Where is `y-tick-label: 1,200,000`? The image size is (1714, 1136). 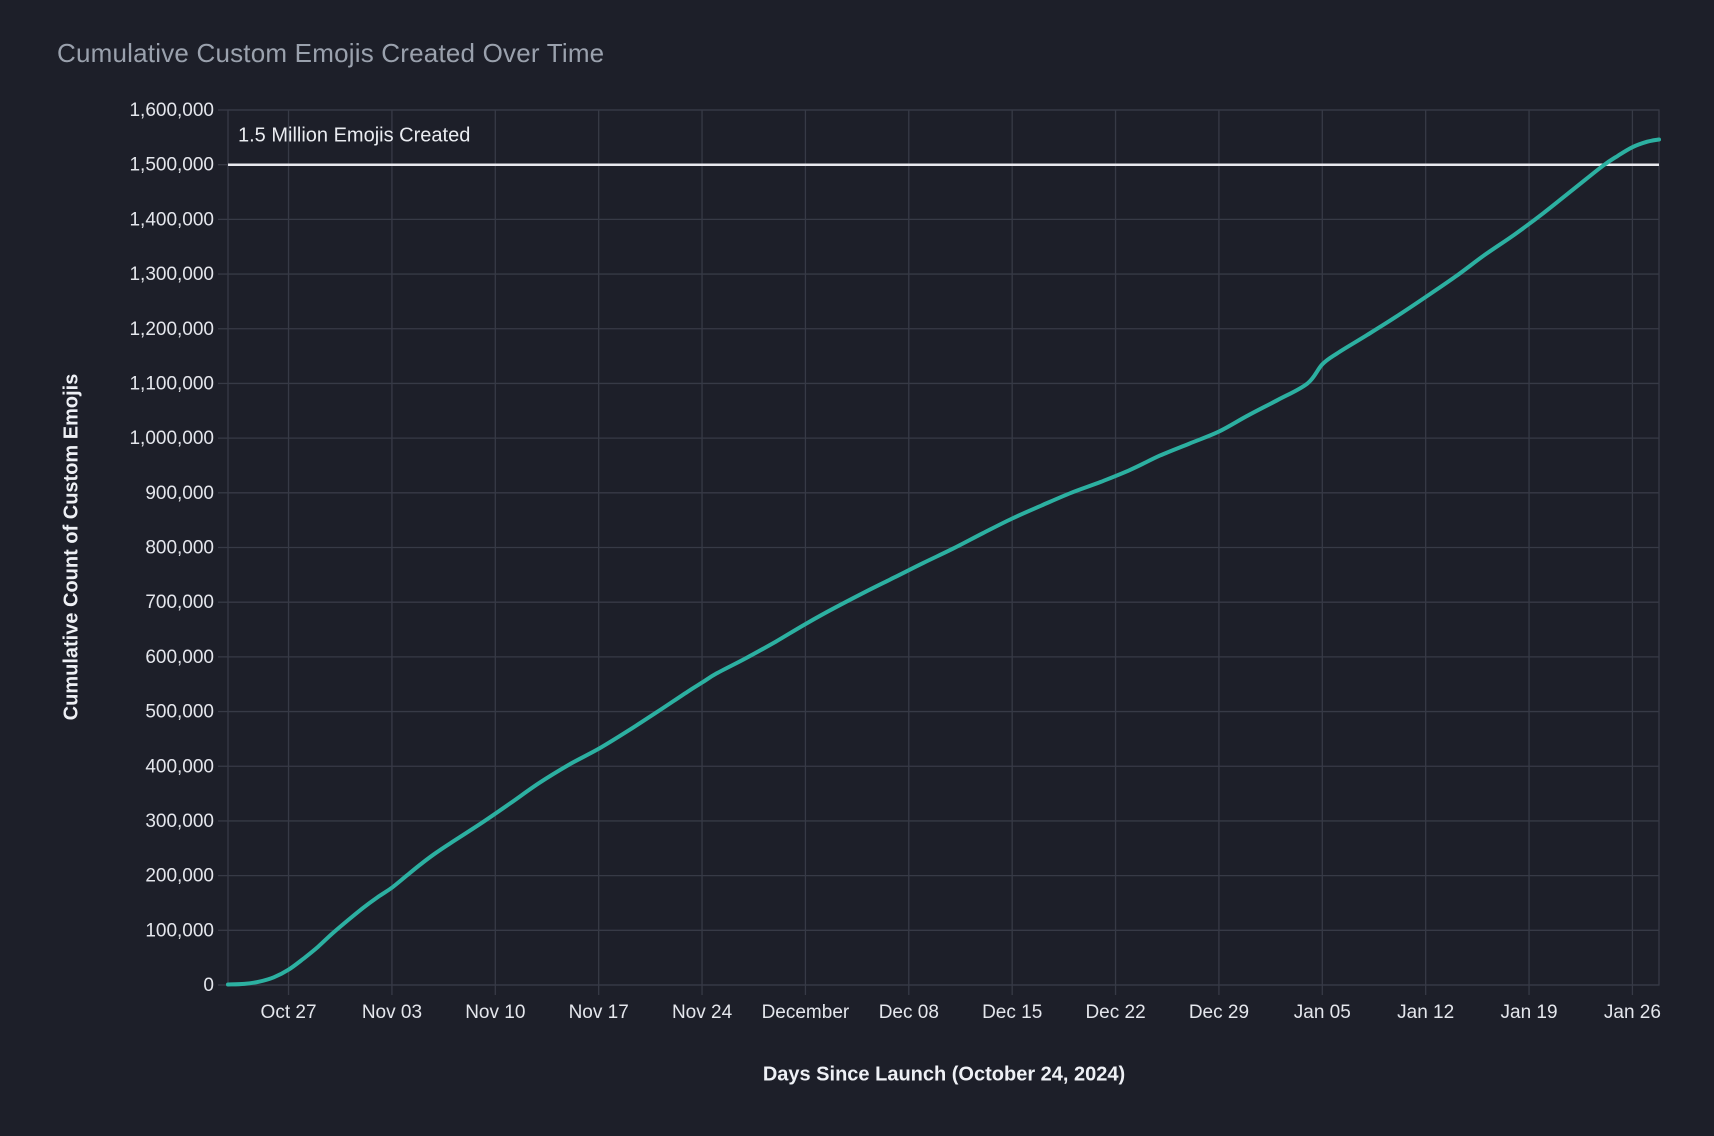
y-tick-label: 1,200,000 is located at coordinates (171, 329).